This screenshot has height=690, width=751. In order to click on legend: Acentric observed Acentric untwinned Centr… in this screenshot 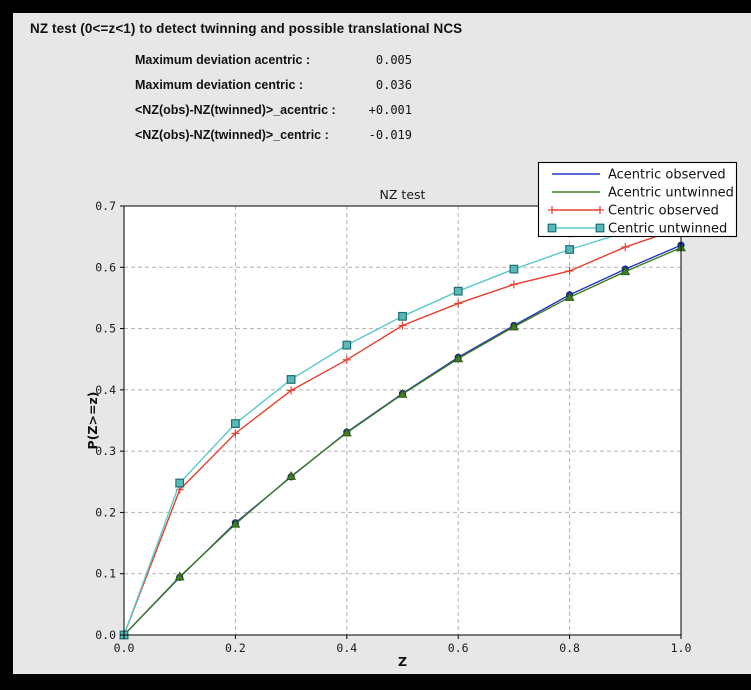, I will do `click(637, 199)`.